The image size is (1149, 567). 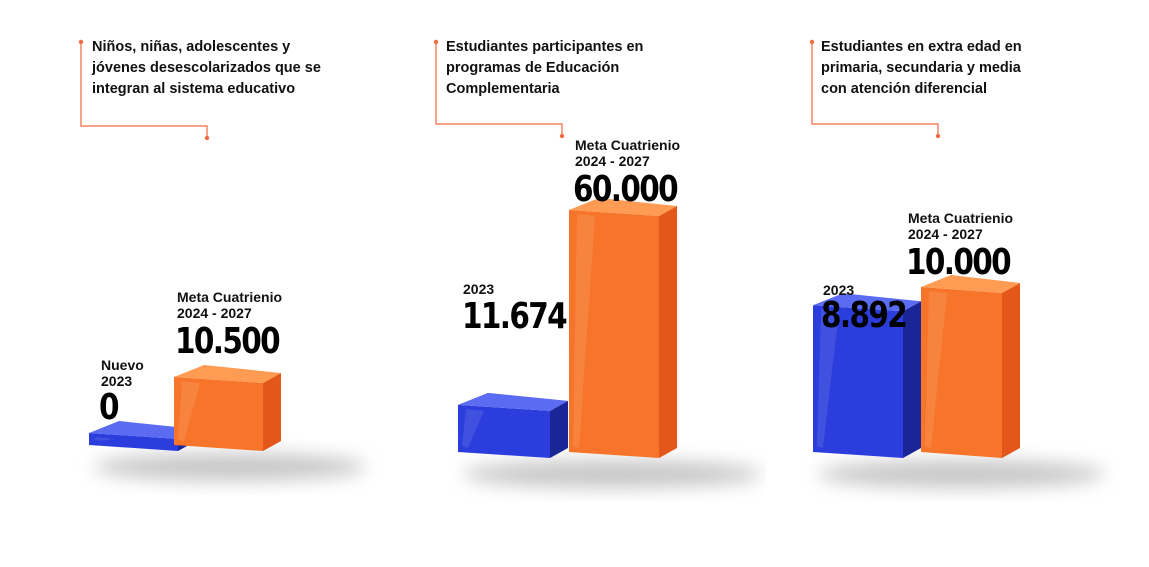 What do you see at coordinates (628, 153) in the screenshot?
I see `category-label-2b: Meta Cuatrienio 2024 - 2027` at bounding box center [628, 153].